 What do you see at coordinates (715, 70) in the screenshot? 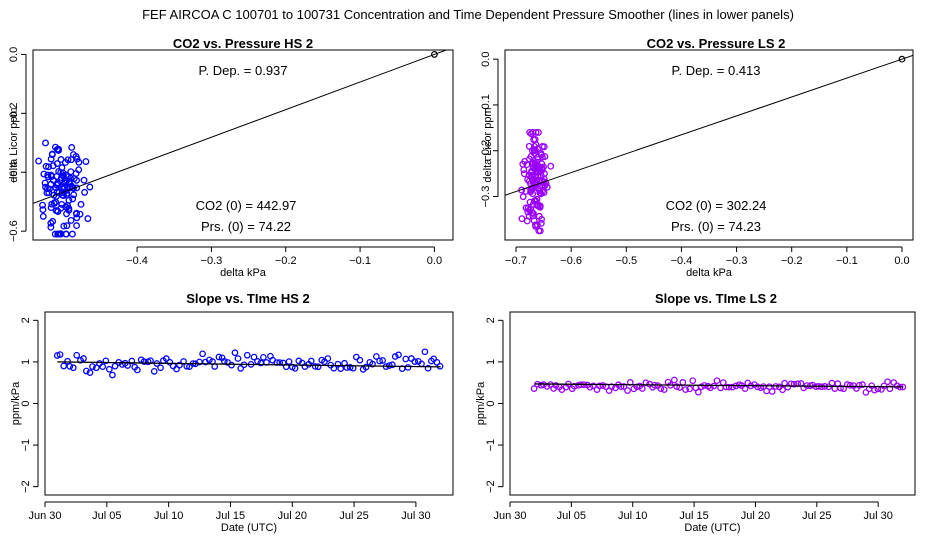
I see `panel-annotation: P. Dep. = 0.413` at bounding box center [715, 70].